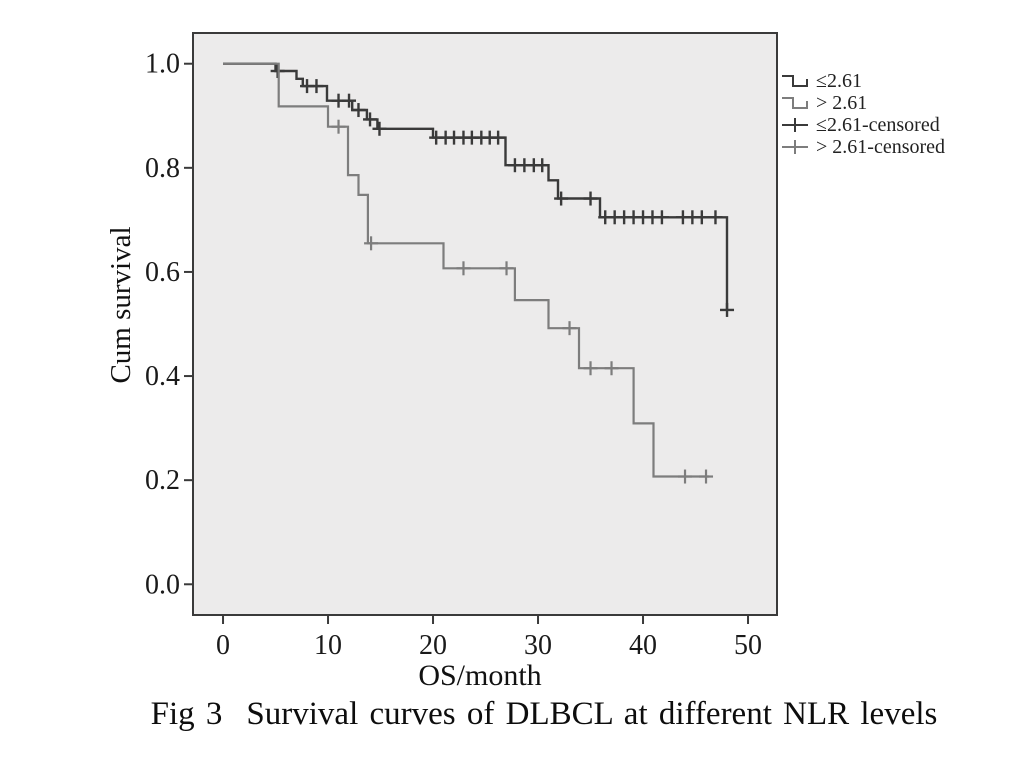  I want to click on x-axis-title: OS/month, so click(480, 675).